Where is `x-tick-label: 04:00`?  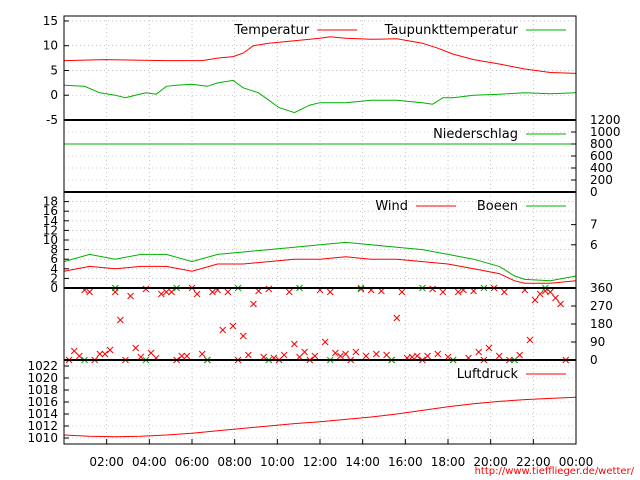
x-tick-label: 04:00 is located at coordinates (149, 462).